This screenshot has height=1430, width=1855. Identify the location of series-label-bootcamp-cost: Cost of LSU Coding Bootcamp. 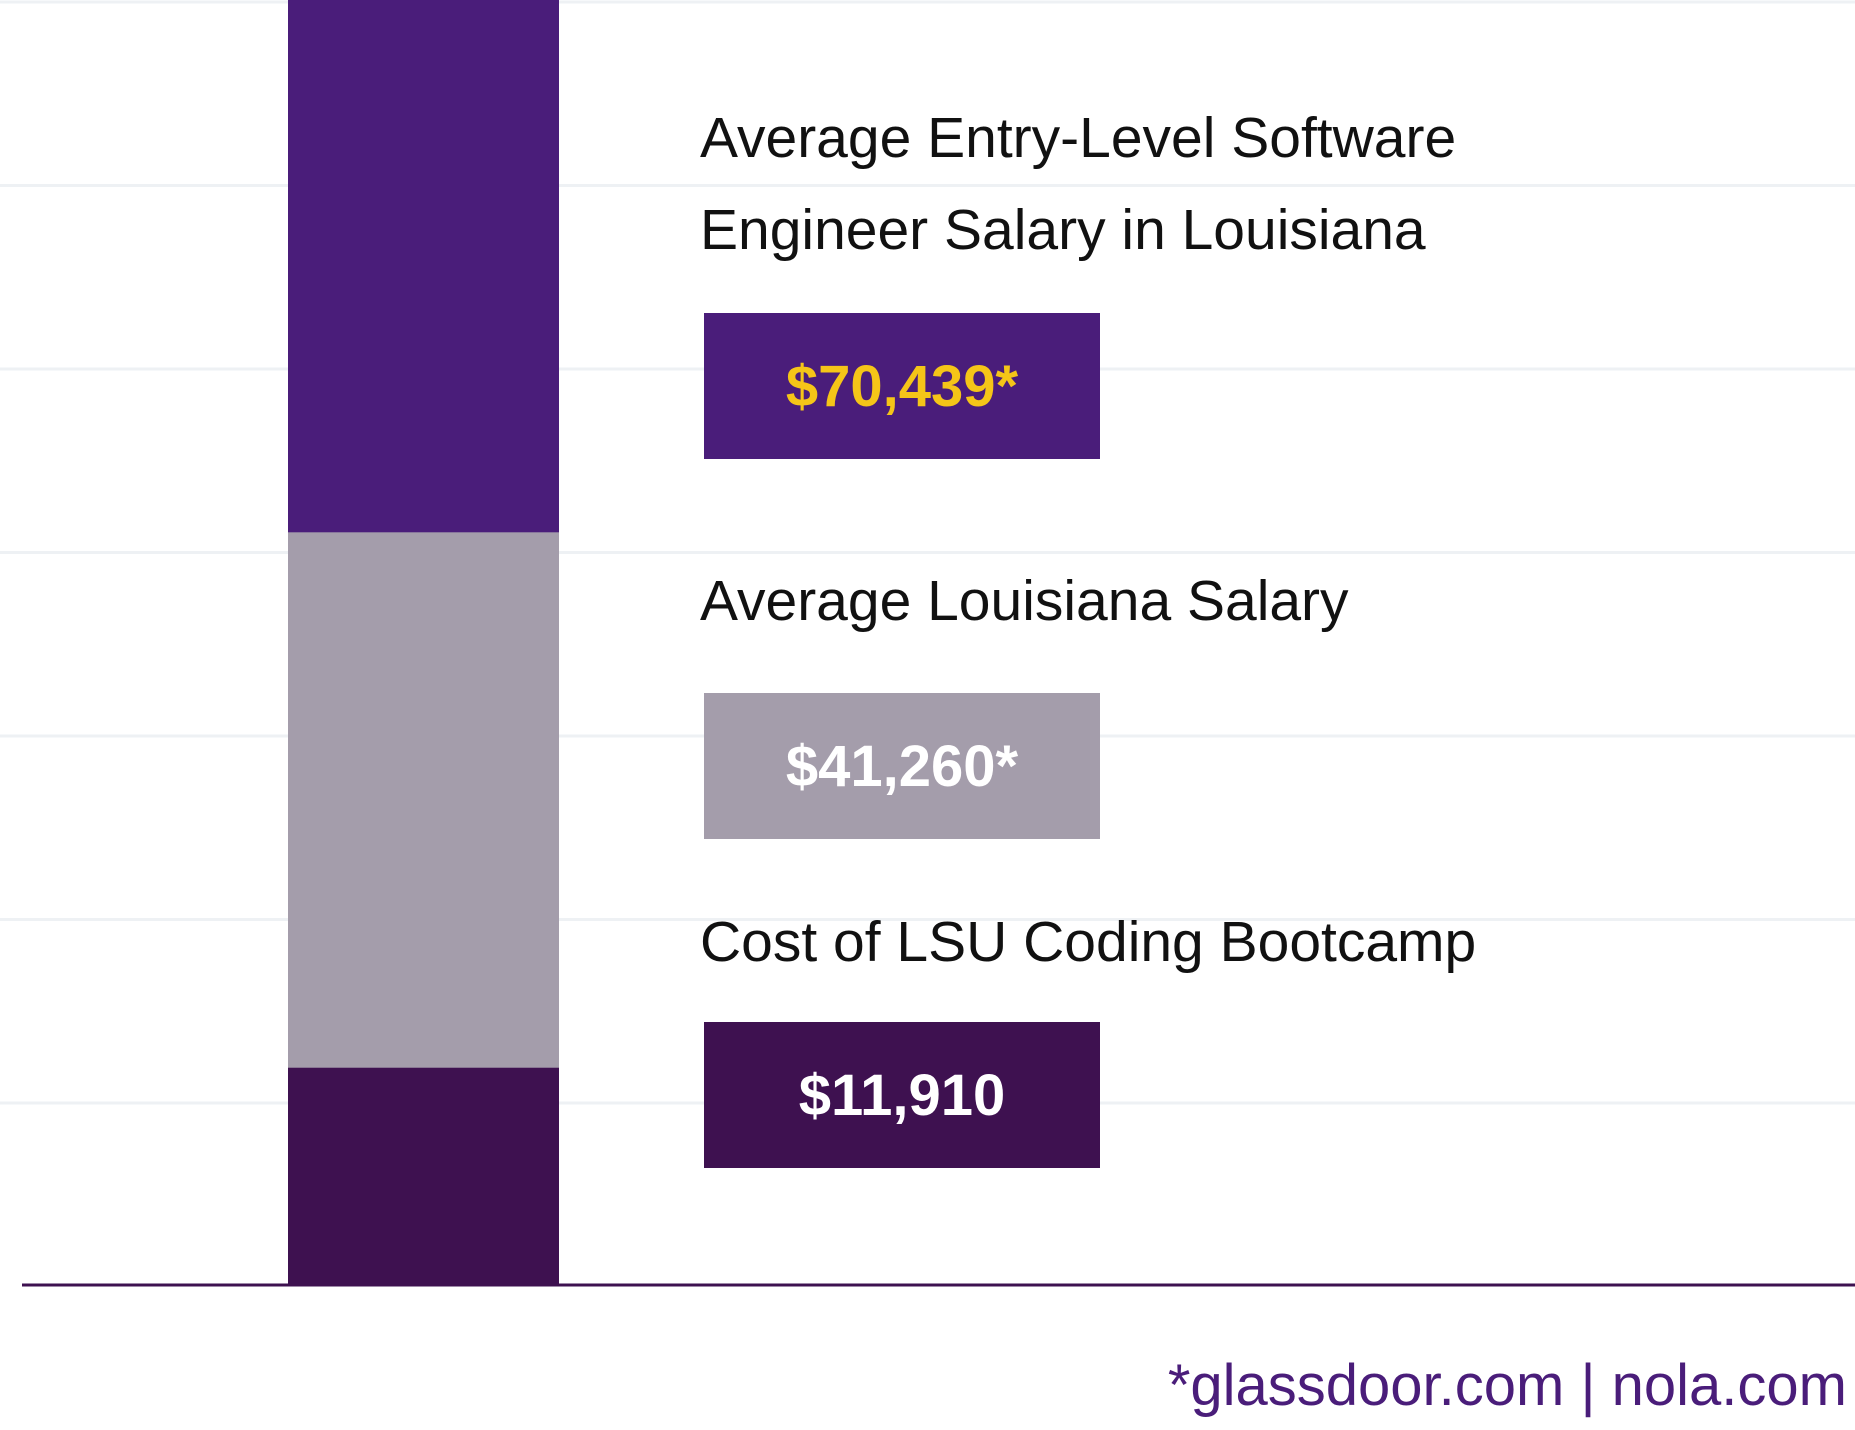
(1088, 942).